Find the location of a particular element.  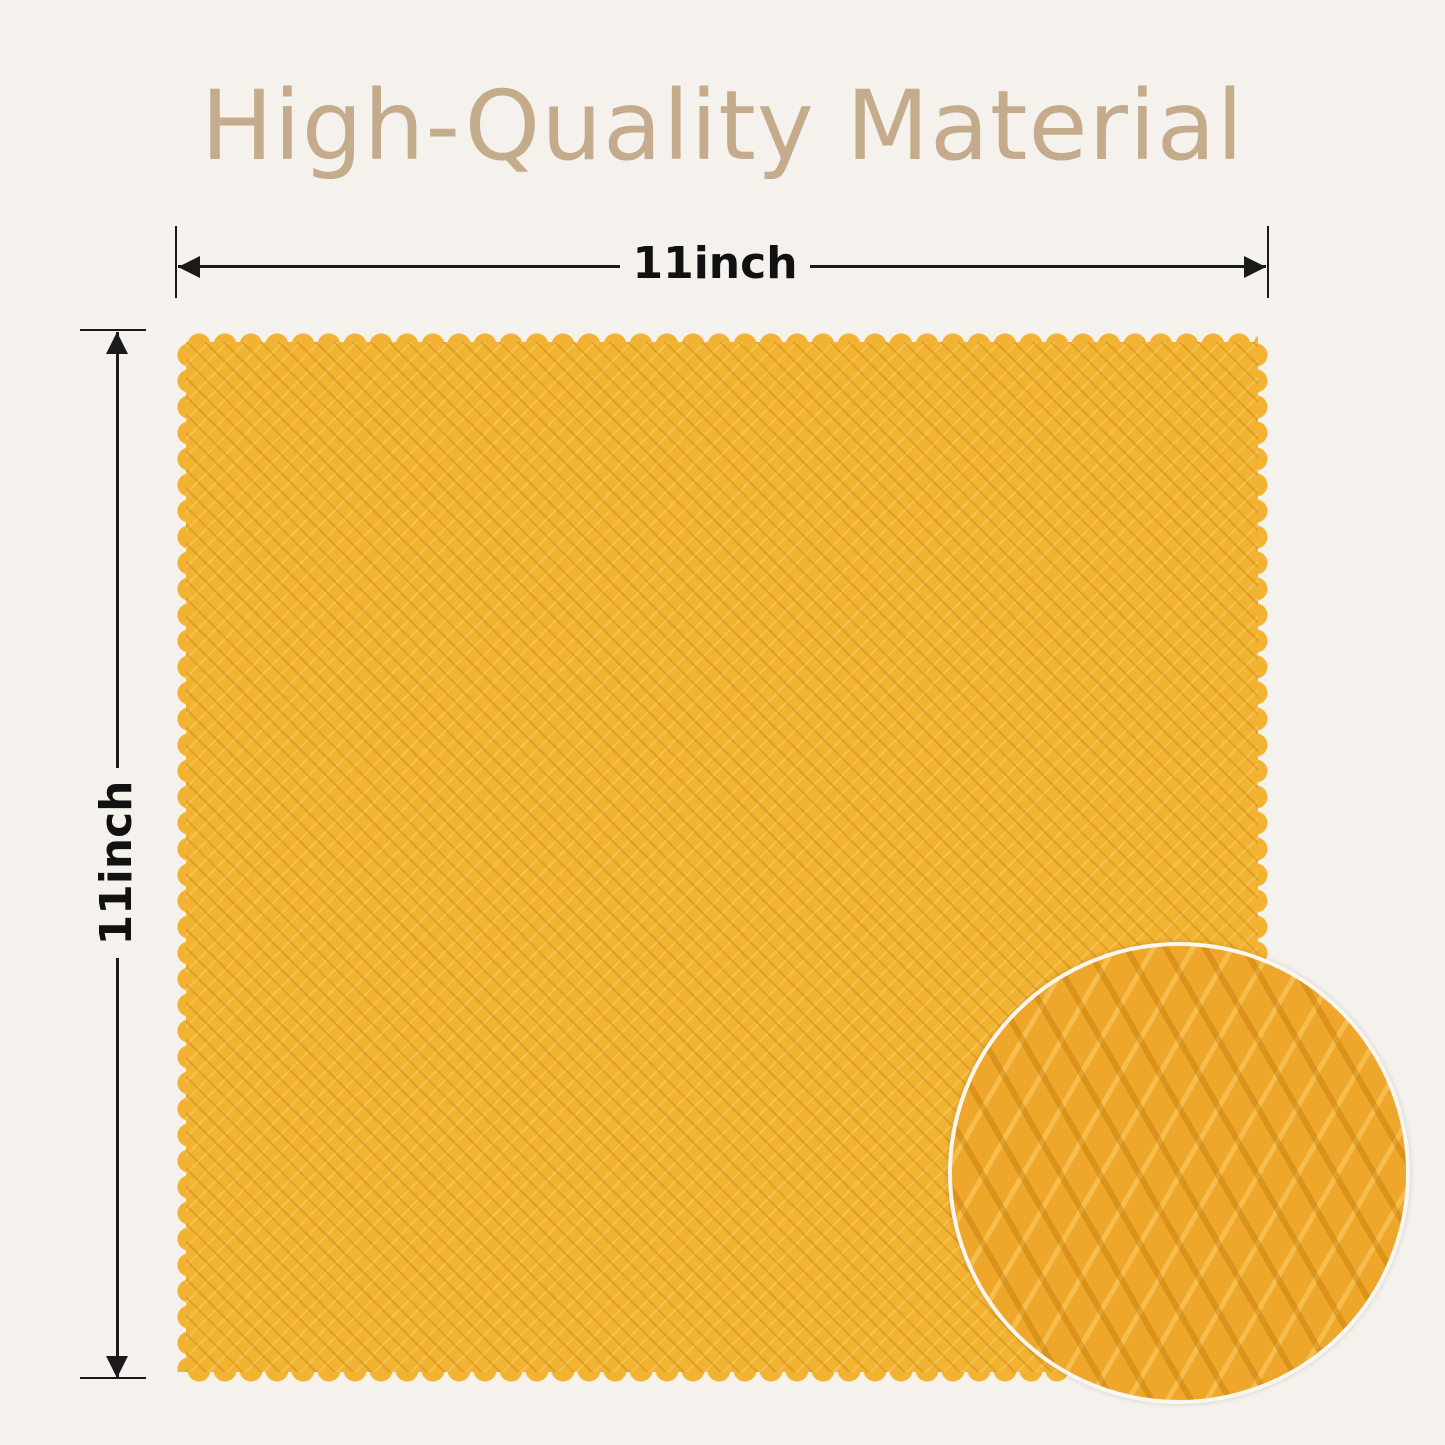

width-label: 11inch is located at coordinates (715, 263).